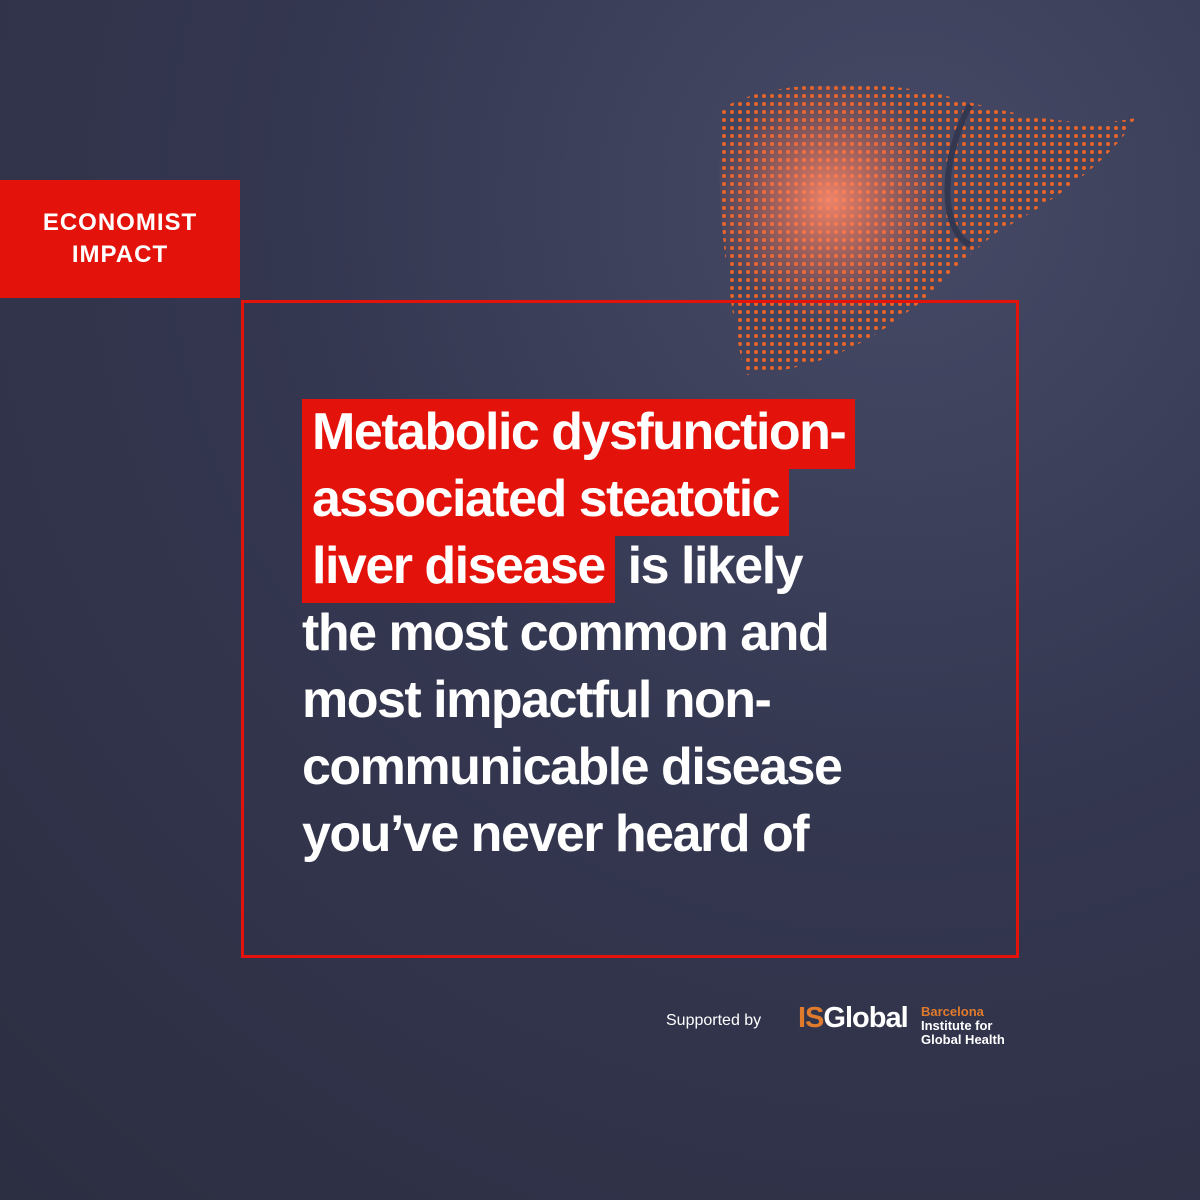 The image size is (1200, 1200). What do you see at coordinates (120, 239) in the screenshot?
I see `brand-label: ECONOMIST IMPACT` at bounding box center [120, 239].